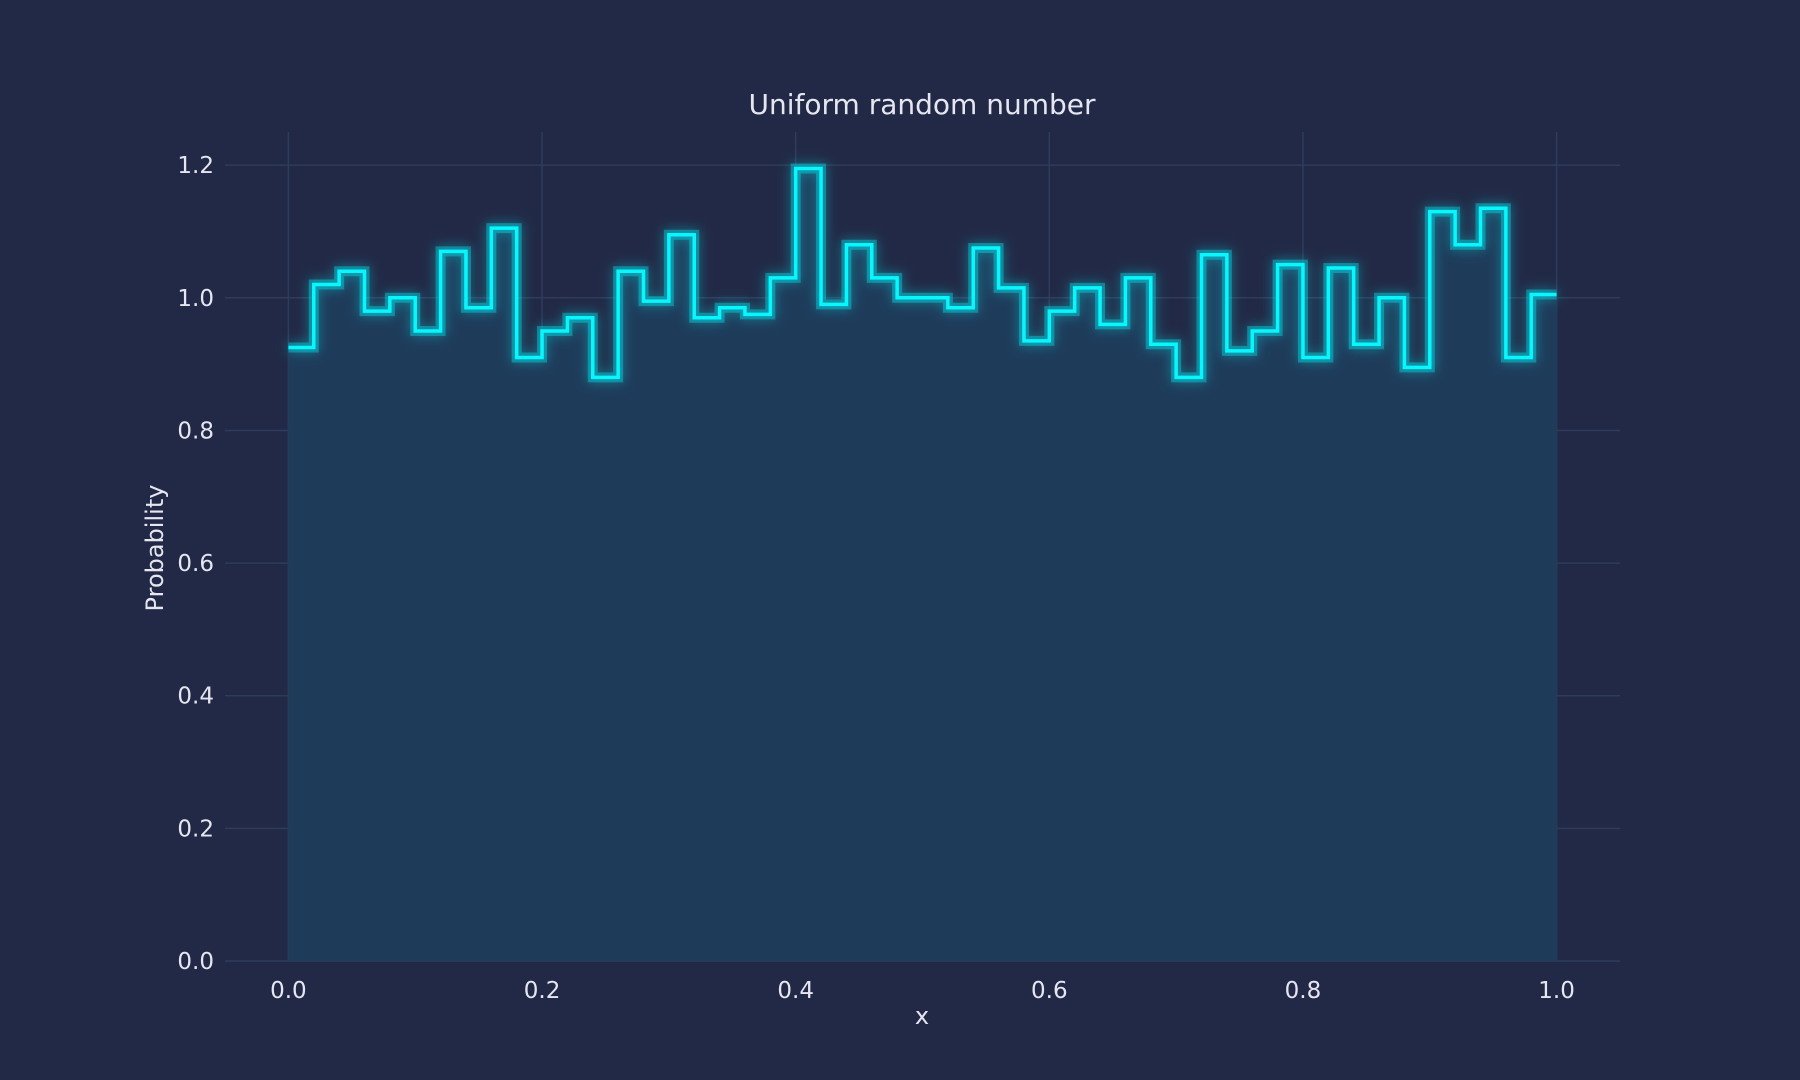  Describe the element at coordinates (1556, 991) in the screenshot. I see `x-tick-label: 1.0` at that location.